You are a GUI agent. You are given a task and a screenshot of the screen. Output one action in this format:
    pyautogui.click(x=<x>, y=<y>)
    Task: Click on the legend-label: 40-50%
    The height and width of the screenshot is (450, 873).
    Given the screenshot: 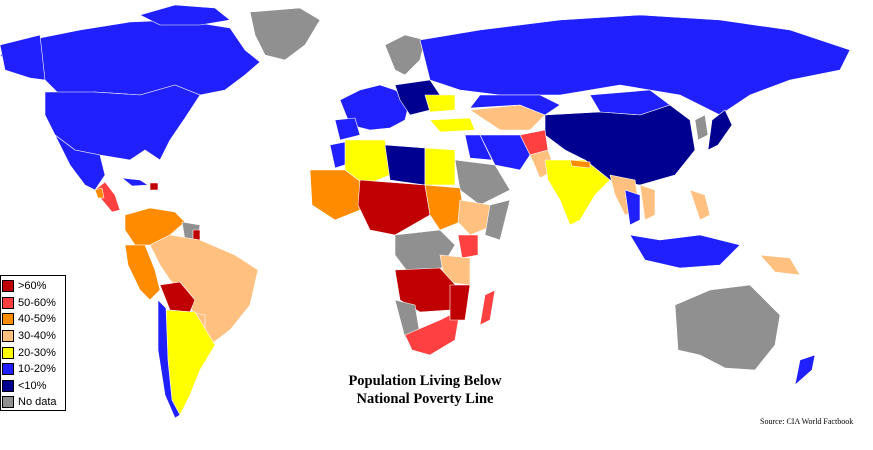 What is the action you would take?
    pyautogui.click(x=37, y=319)
    